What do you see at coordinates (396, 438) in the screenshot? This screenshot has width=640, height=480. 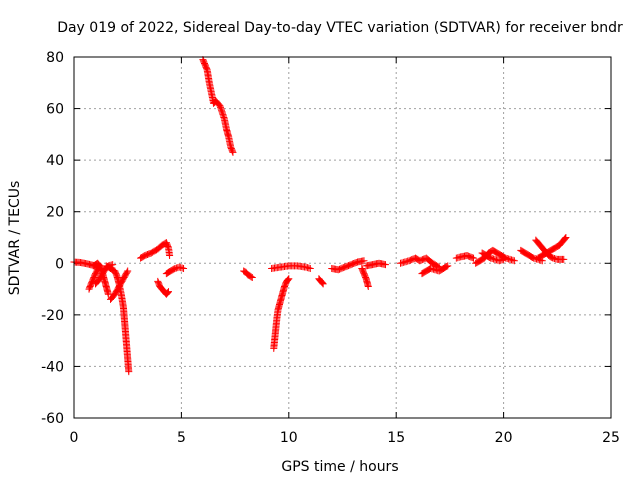 I see `x-tick-label: 15` at bounding box center [396, 438].